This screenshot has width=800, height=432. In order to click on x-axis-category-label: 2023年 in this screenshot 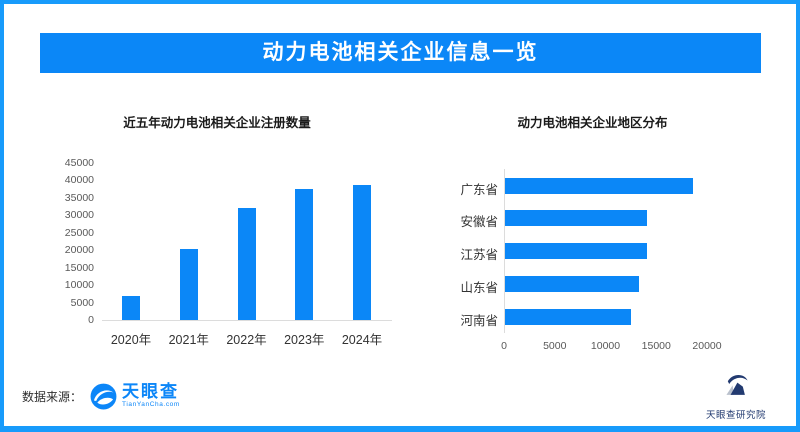, I will do `click(304, 340)`.